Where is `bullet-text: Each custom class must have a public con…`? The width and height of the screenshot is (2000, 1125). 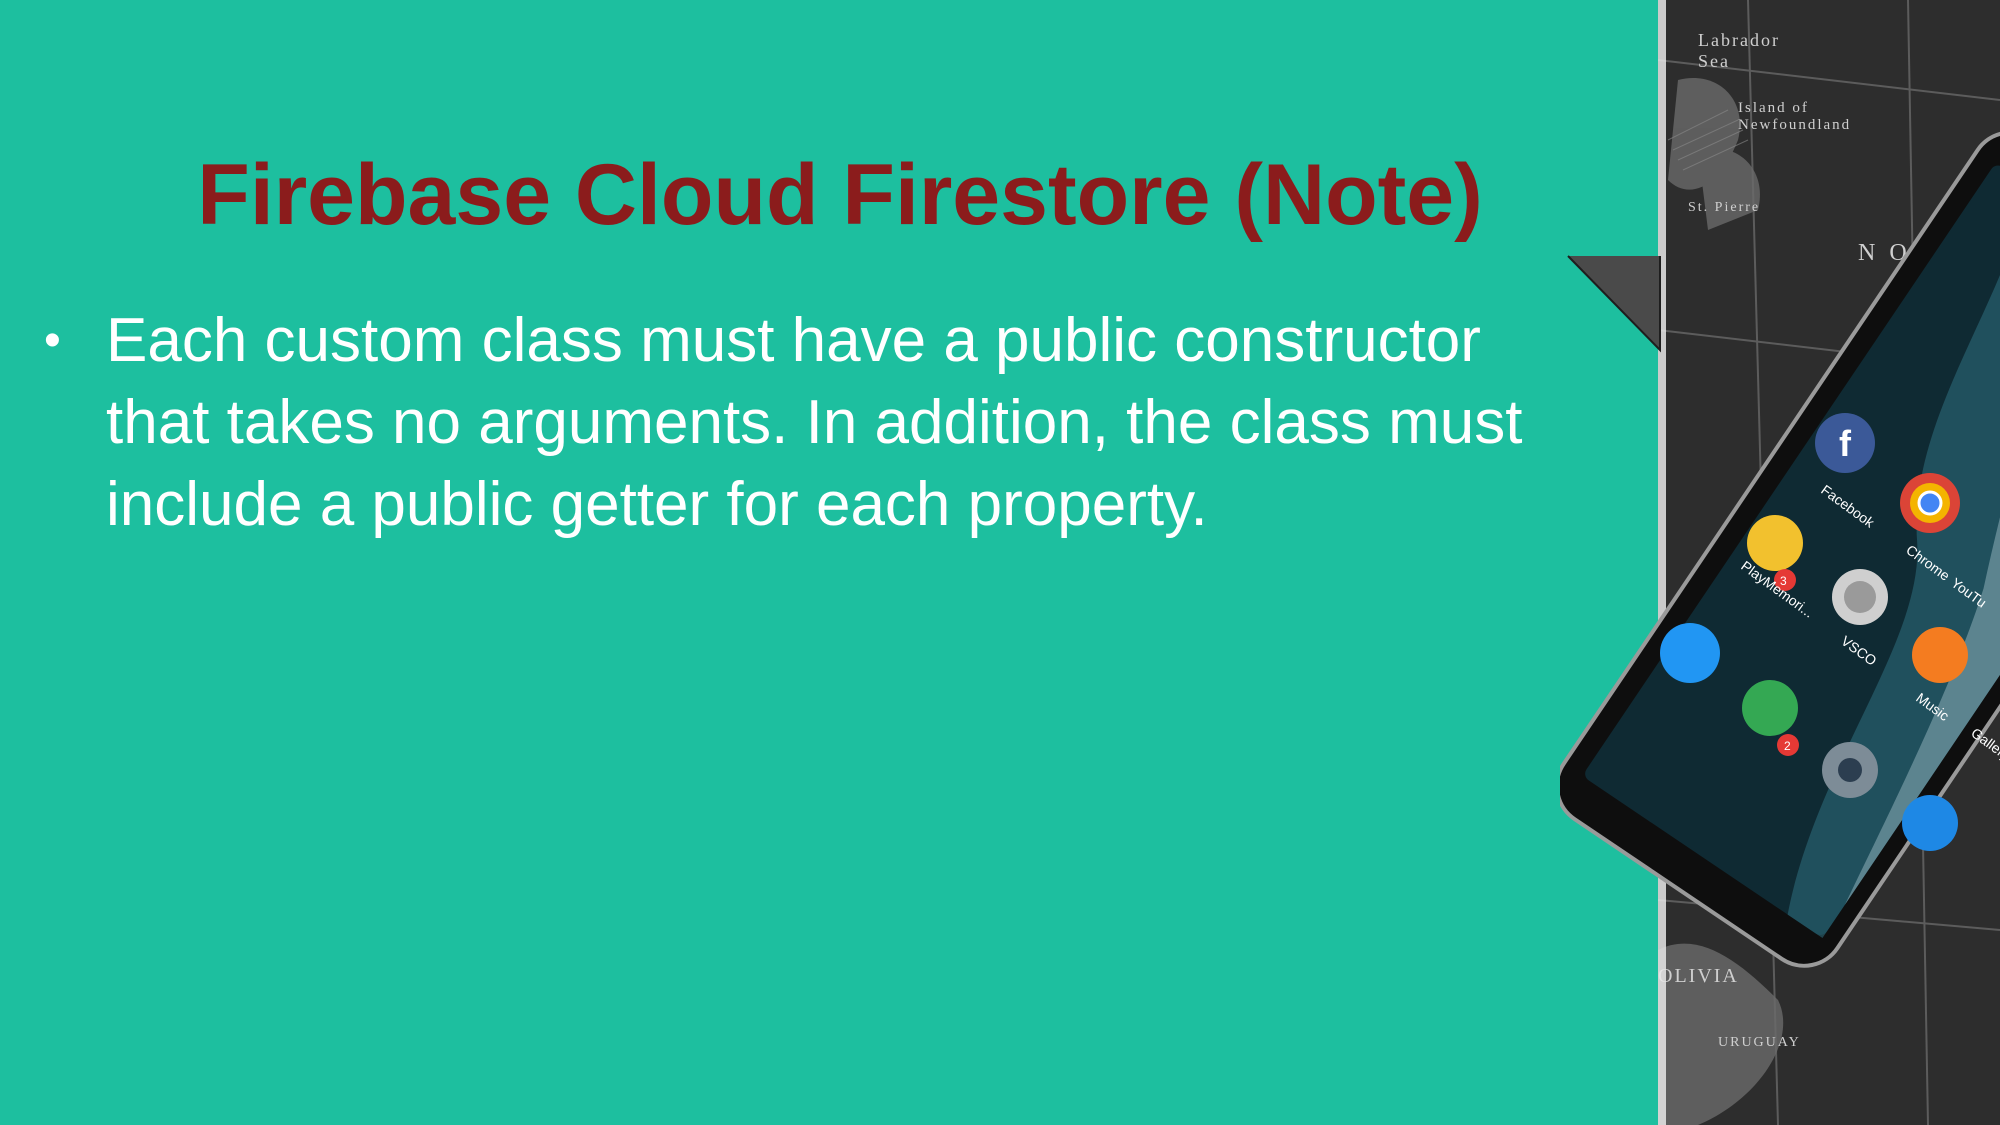 bullet-text: Each custom class must have a public con… is located at coordinates (814, 422).